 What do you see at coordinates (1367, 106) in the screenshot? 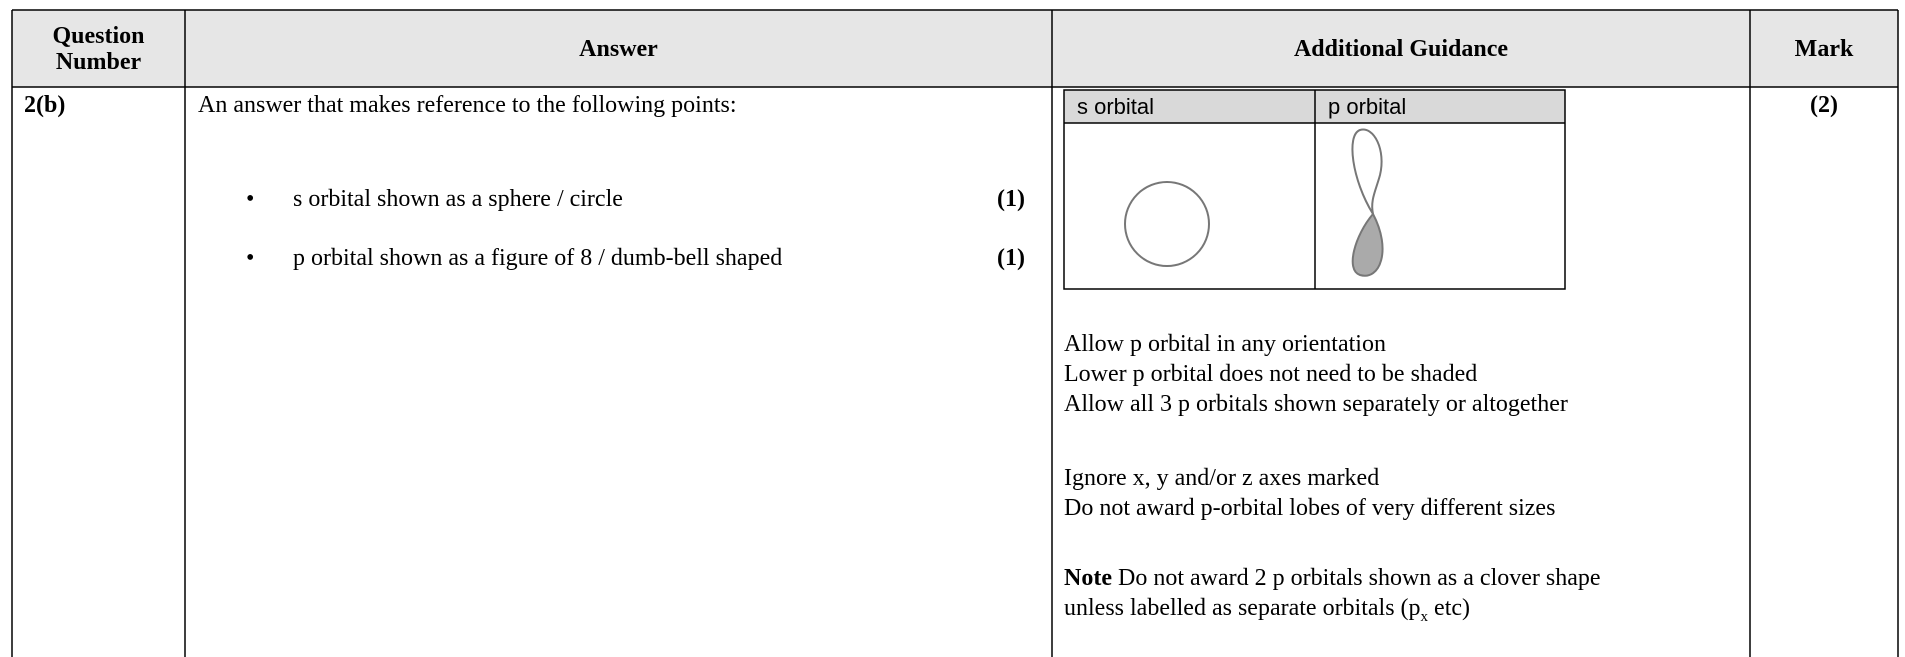
I see `diagram-header: p orbital` at bounding box center [1367, 106].